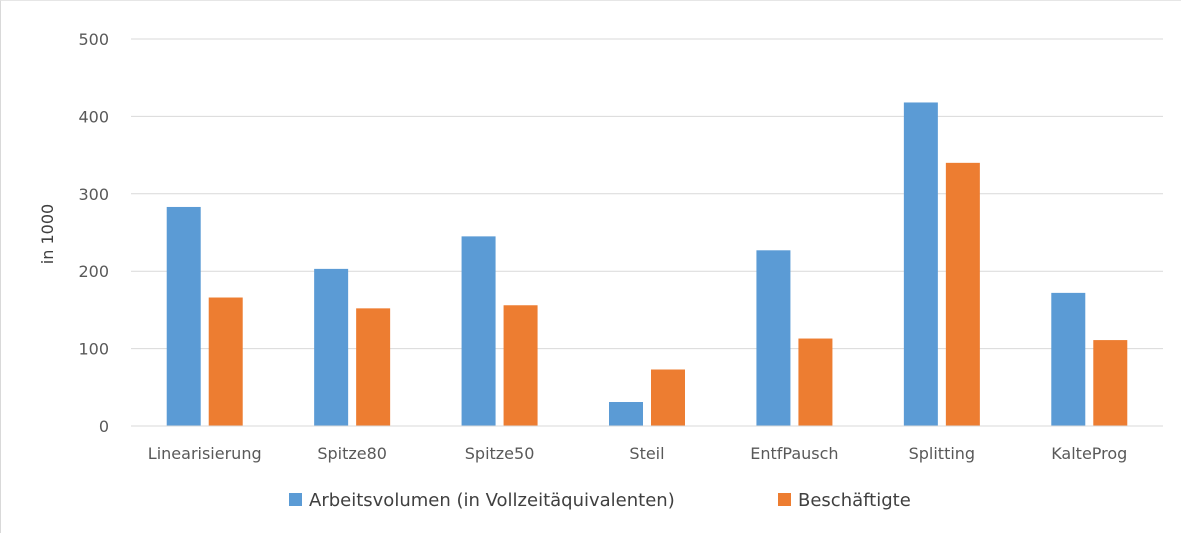 This screenshot has height=534, width=1181. Describe the element at coordinates (352, 453) in the screenshot. I see `x-tick-label: Spitze80` at that location.